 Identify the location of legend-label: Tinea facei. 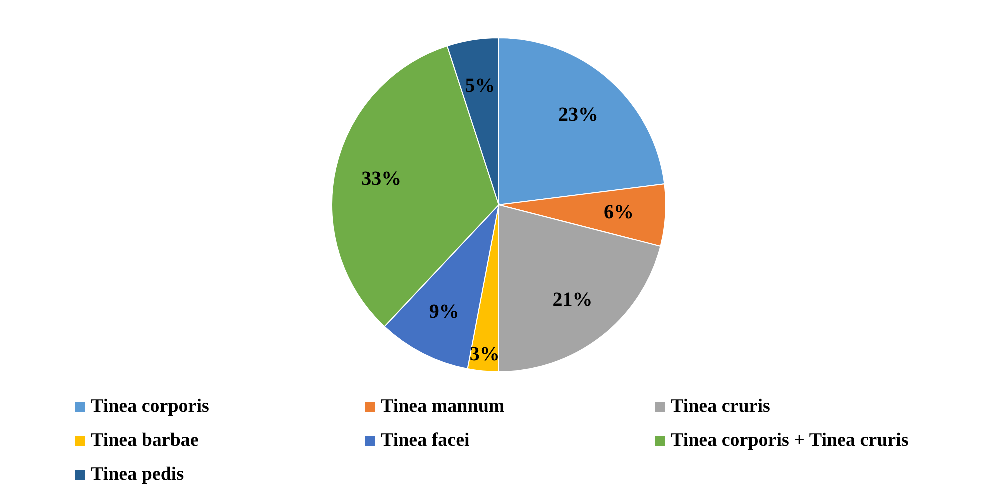
(425, 441).